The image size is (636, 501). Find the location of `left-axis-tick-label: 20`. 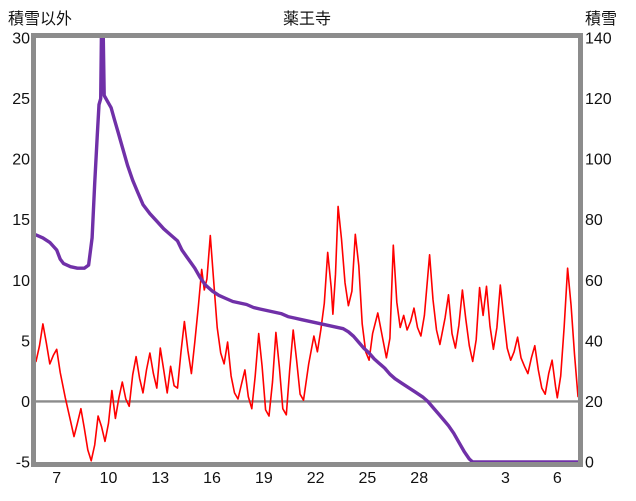

left-axis-tick-label: 20 is located at coordinates (21, 160).